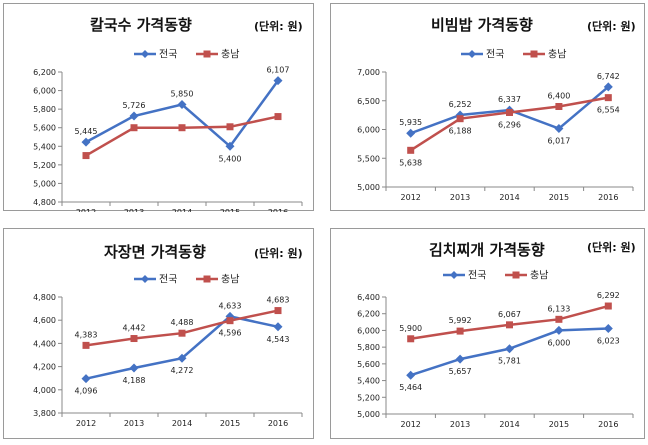 Image resolution: width=648 pixels, height=445 pixels. I want to click on y-tick-label: 6,400, so click(368, 297).